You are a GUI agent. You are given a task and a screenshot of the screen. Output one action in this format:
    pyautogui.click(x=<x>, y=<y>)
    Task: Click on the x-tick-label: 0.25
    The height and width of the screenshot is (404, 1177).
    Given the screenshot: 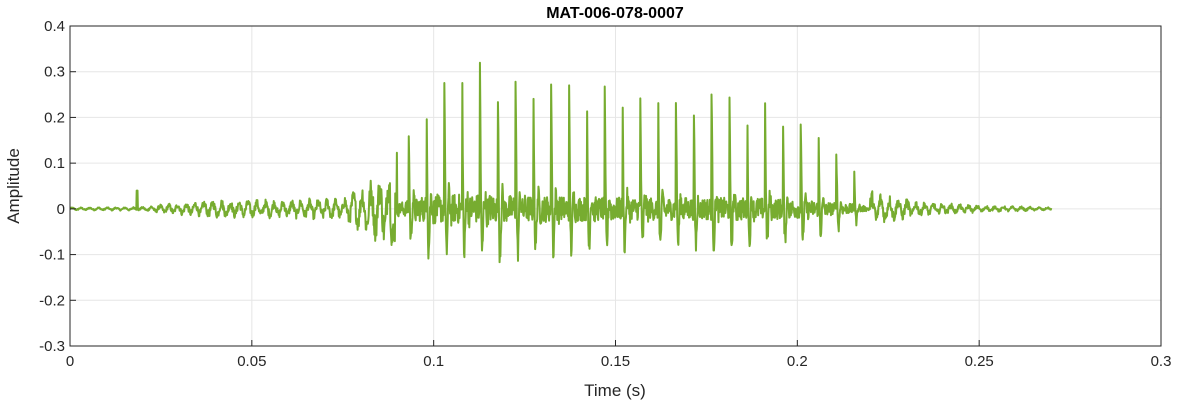 What is the action you would take?
    pyautogui.click(x=979, y=361)
    